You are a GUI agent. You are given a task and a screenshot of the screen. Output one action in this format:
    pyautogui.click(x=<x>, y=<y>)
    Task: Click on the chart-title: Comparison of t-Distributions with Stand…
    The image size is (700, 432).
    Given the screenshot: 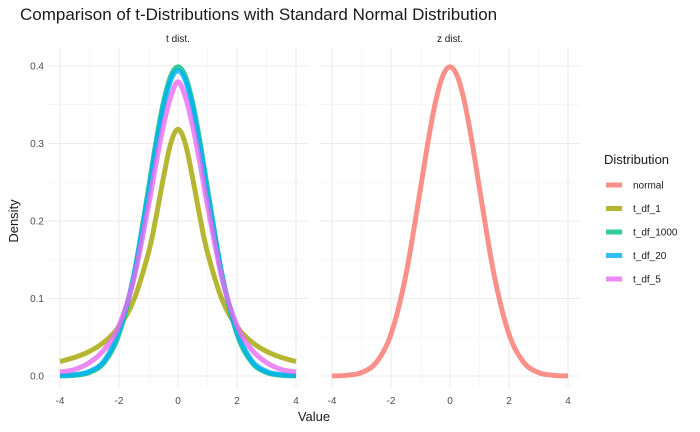 What is the action you would take?
    pyautogui.click(x=258, y=14)
    